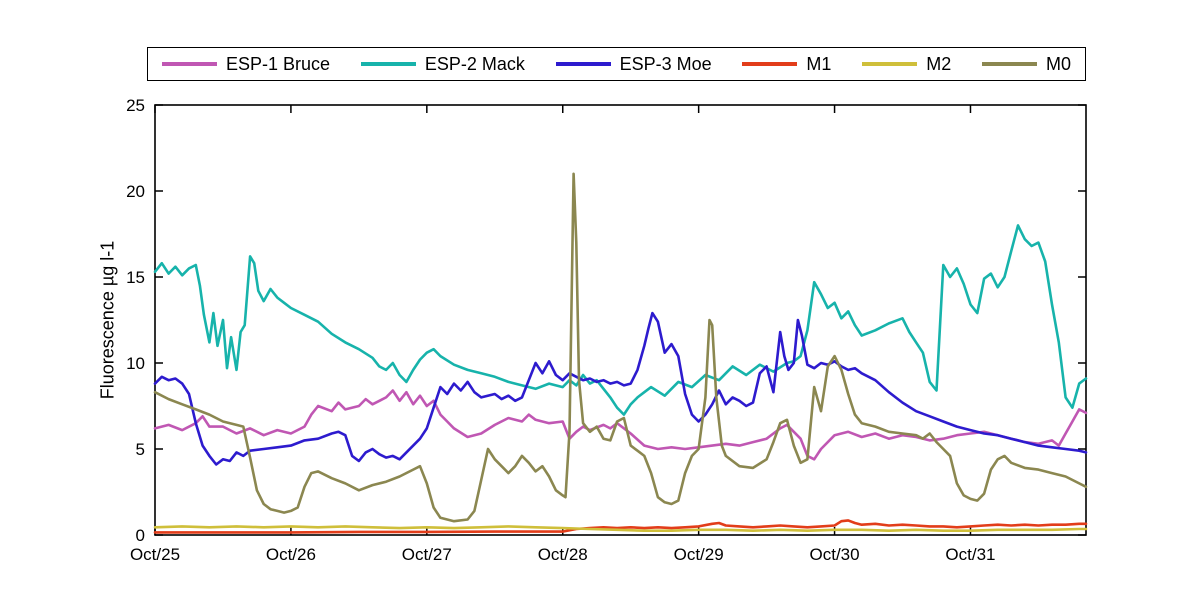 The width and height of the screenshot is (1200, 600). Describe the element at coordinates (278, 63) in the screenshot. I see `legend-label-esp-1-bruce: ESP-1 Bruce` at that location.